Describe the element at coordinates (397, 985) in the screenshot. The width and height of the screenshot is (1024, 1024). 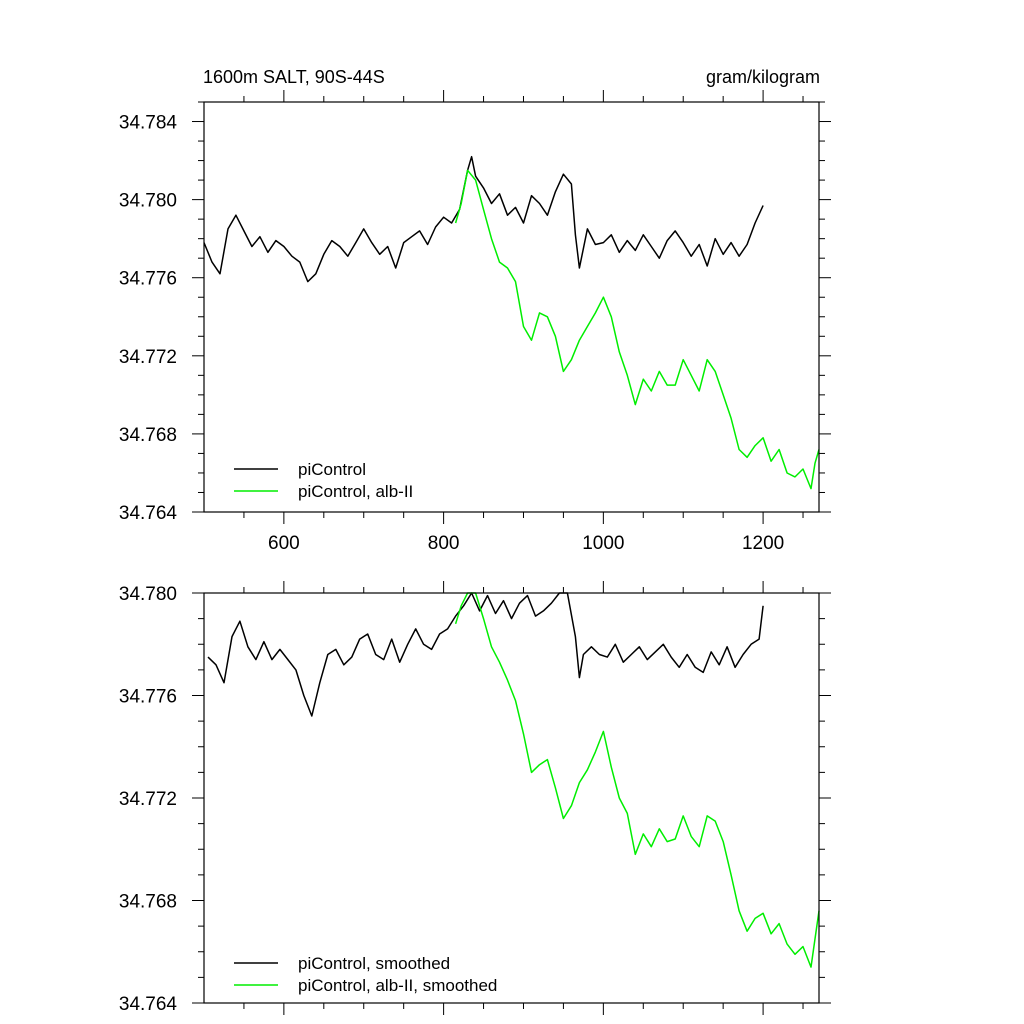
I see `legend-label-alb-ii-smoothed: piControl, alb-II, smoothed` at that location.